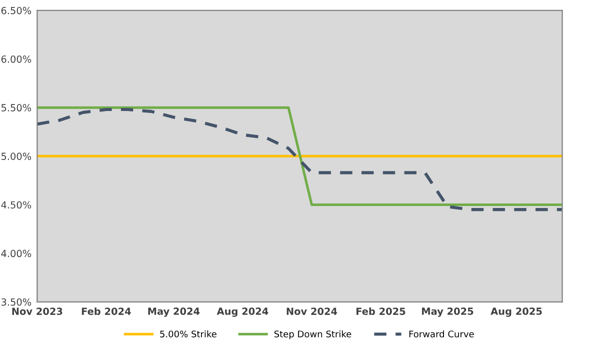  What do you see at coordinates (381, 311) in the screenshot?
I see `x-tick-label: Feb 2025` at bounding box center [381, 311].